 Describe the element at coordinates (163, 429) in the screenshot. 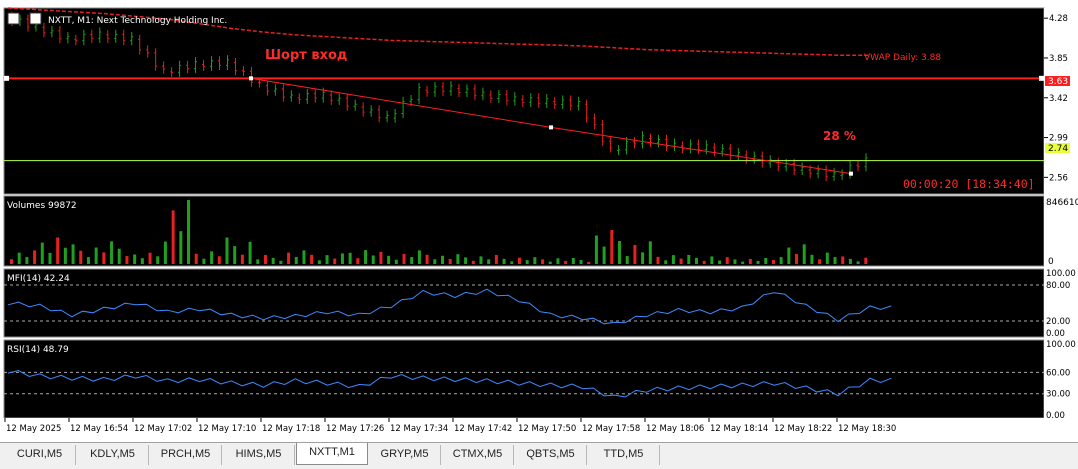

I see `time-label: 12 May 17:02` at that location.